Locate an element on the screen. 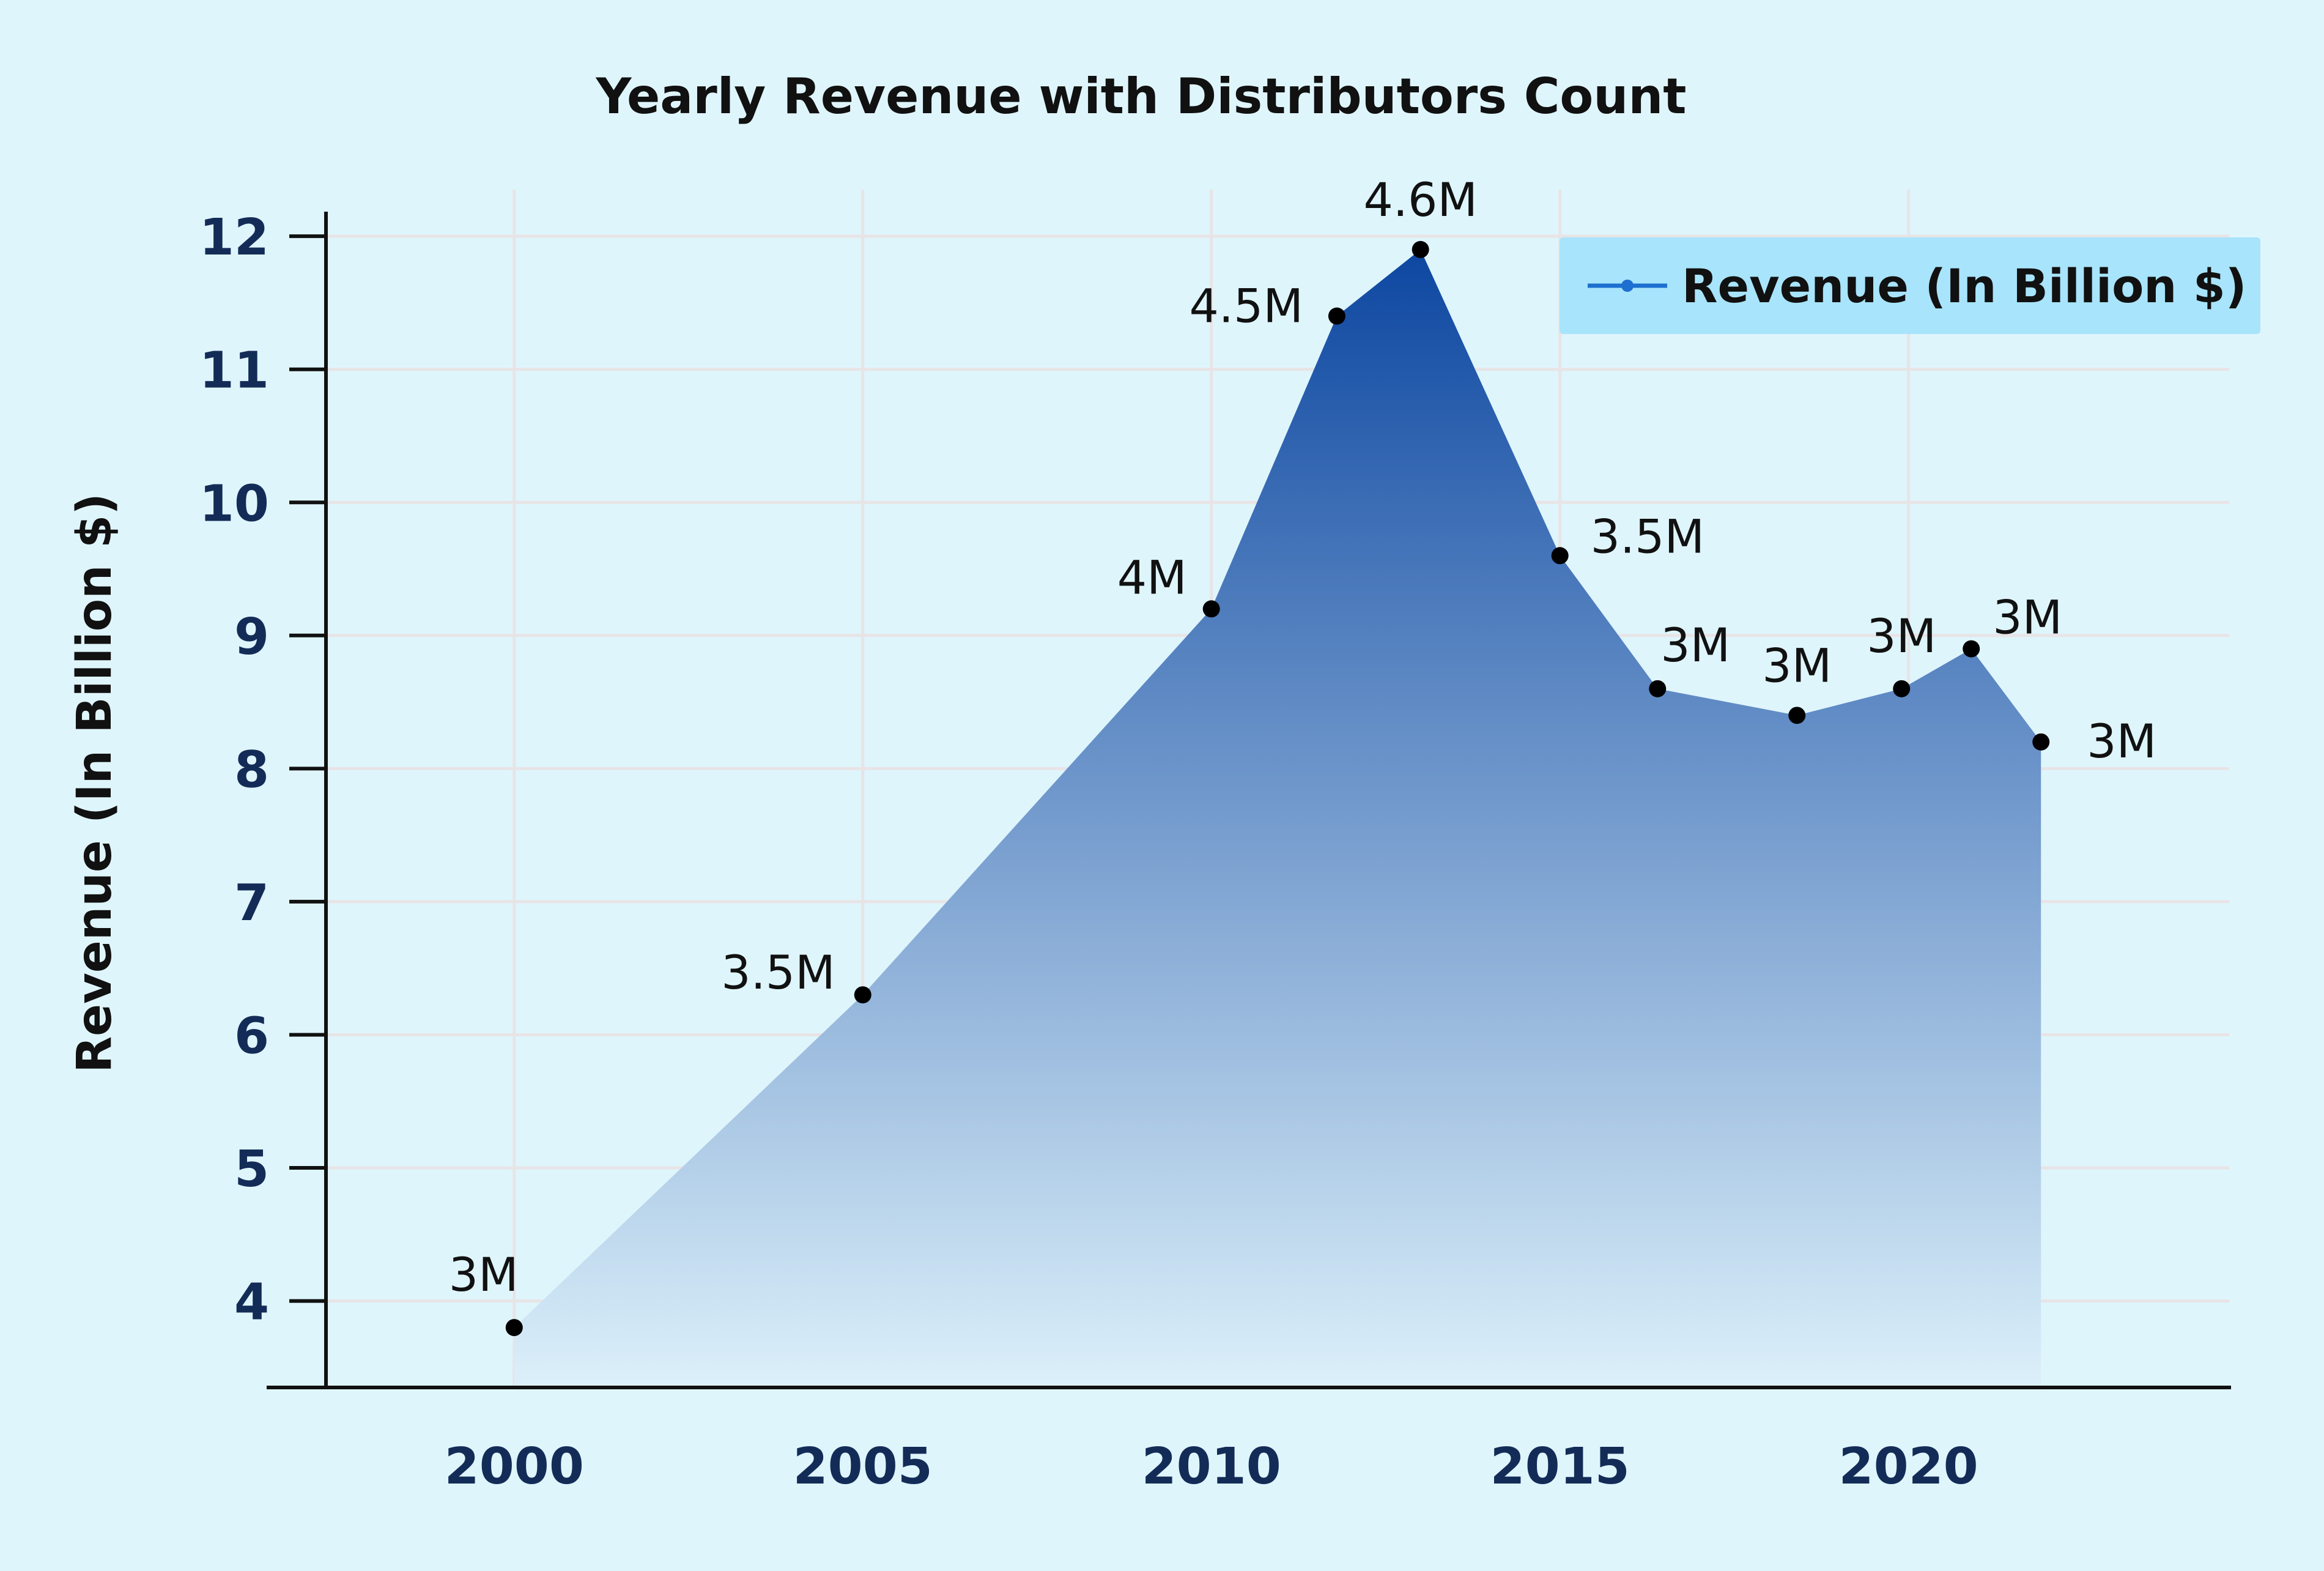 This screenshot has width=2324, height=1571. data-label: 4.5M is located at coordinates (1246, 306).